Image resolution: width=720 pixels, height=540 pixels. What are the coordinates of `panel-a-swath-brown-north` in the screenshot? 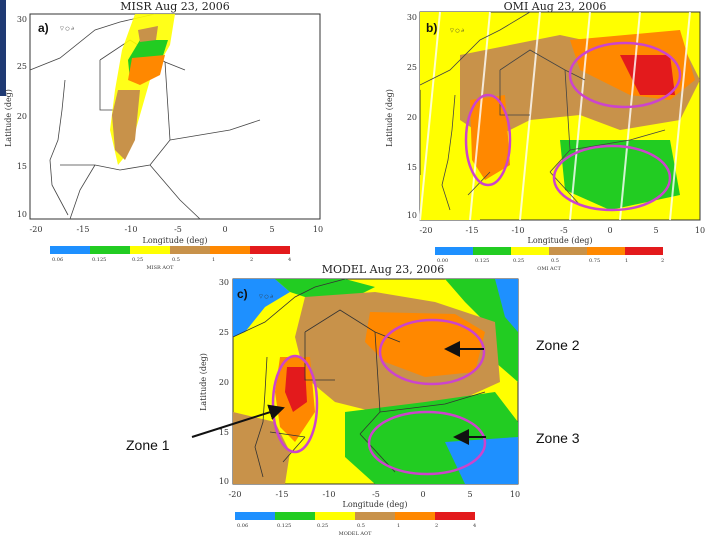 It's located at (148, 34).